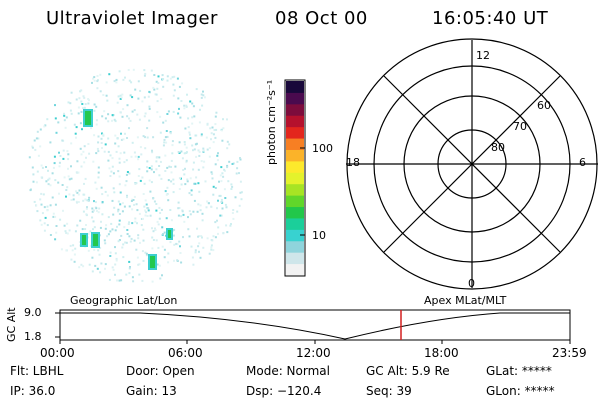  What do you see at coordinates (160, 371) in the screenshot?
I see `door-info: Door: Open` at bounding box center [160, 371].